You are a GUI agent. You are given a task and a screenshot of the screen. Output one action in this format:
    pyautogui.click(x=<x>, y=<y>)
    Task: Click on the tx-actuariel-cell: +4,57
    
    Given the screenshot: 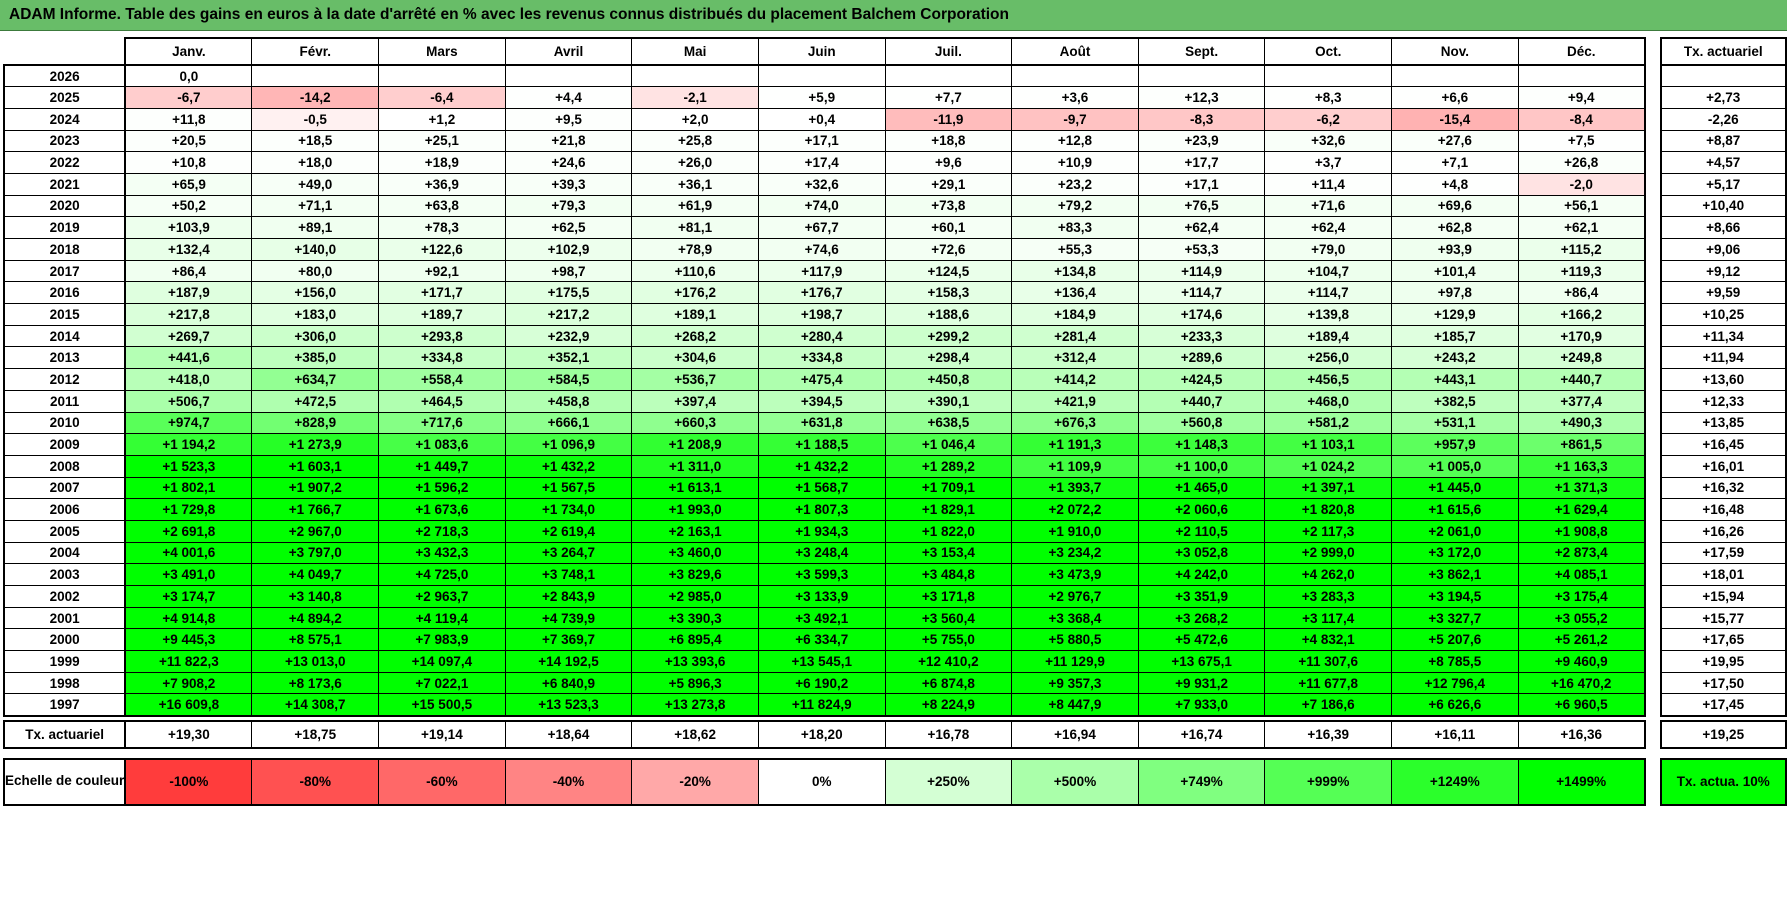 What is the action you would take?
    pyautogui.click(x=1723, y=162)
    